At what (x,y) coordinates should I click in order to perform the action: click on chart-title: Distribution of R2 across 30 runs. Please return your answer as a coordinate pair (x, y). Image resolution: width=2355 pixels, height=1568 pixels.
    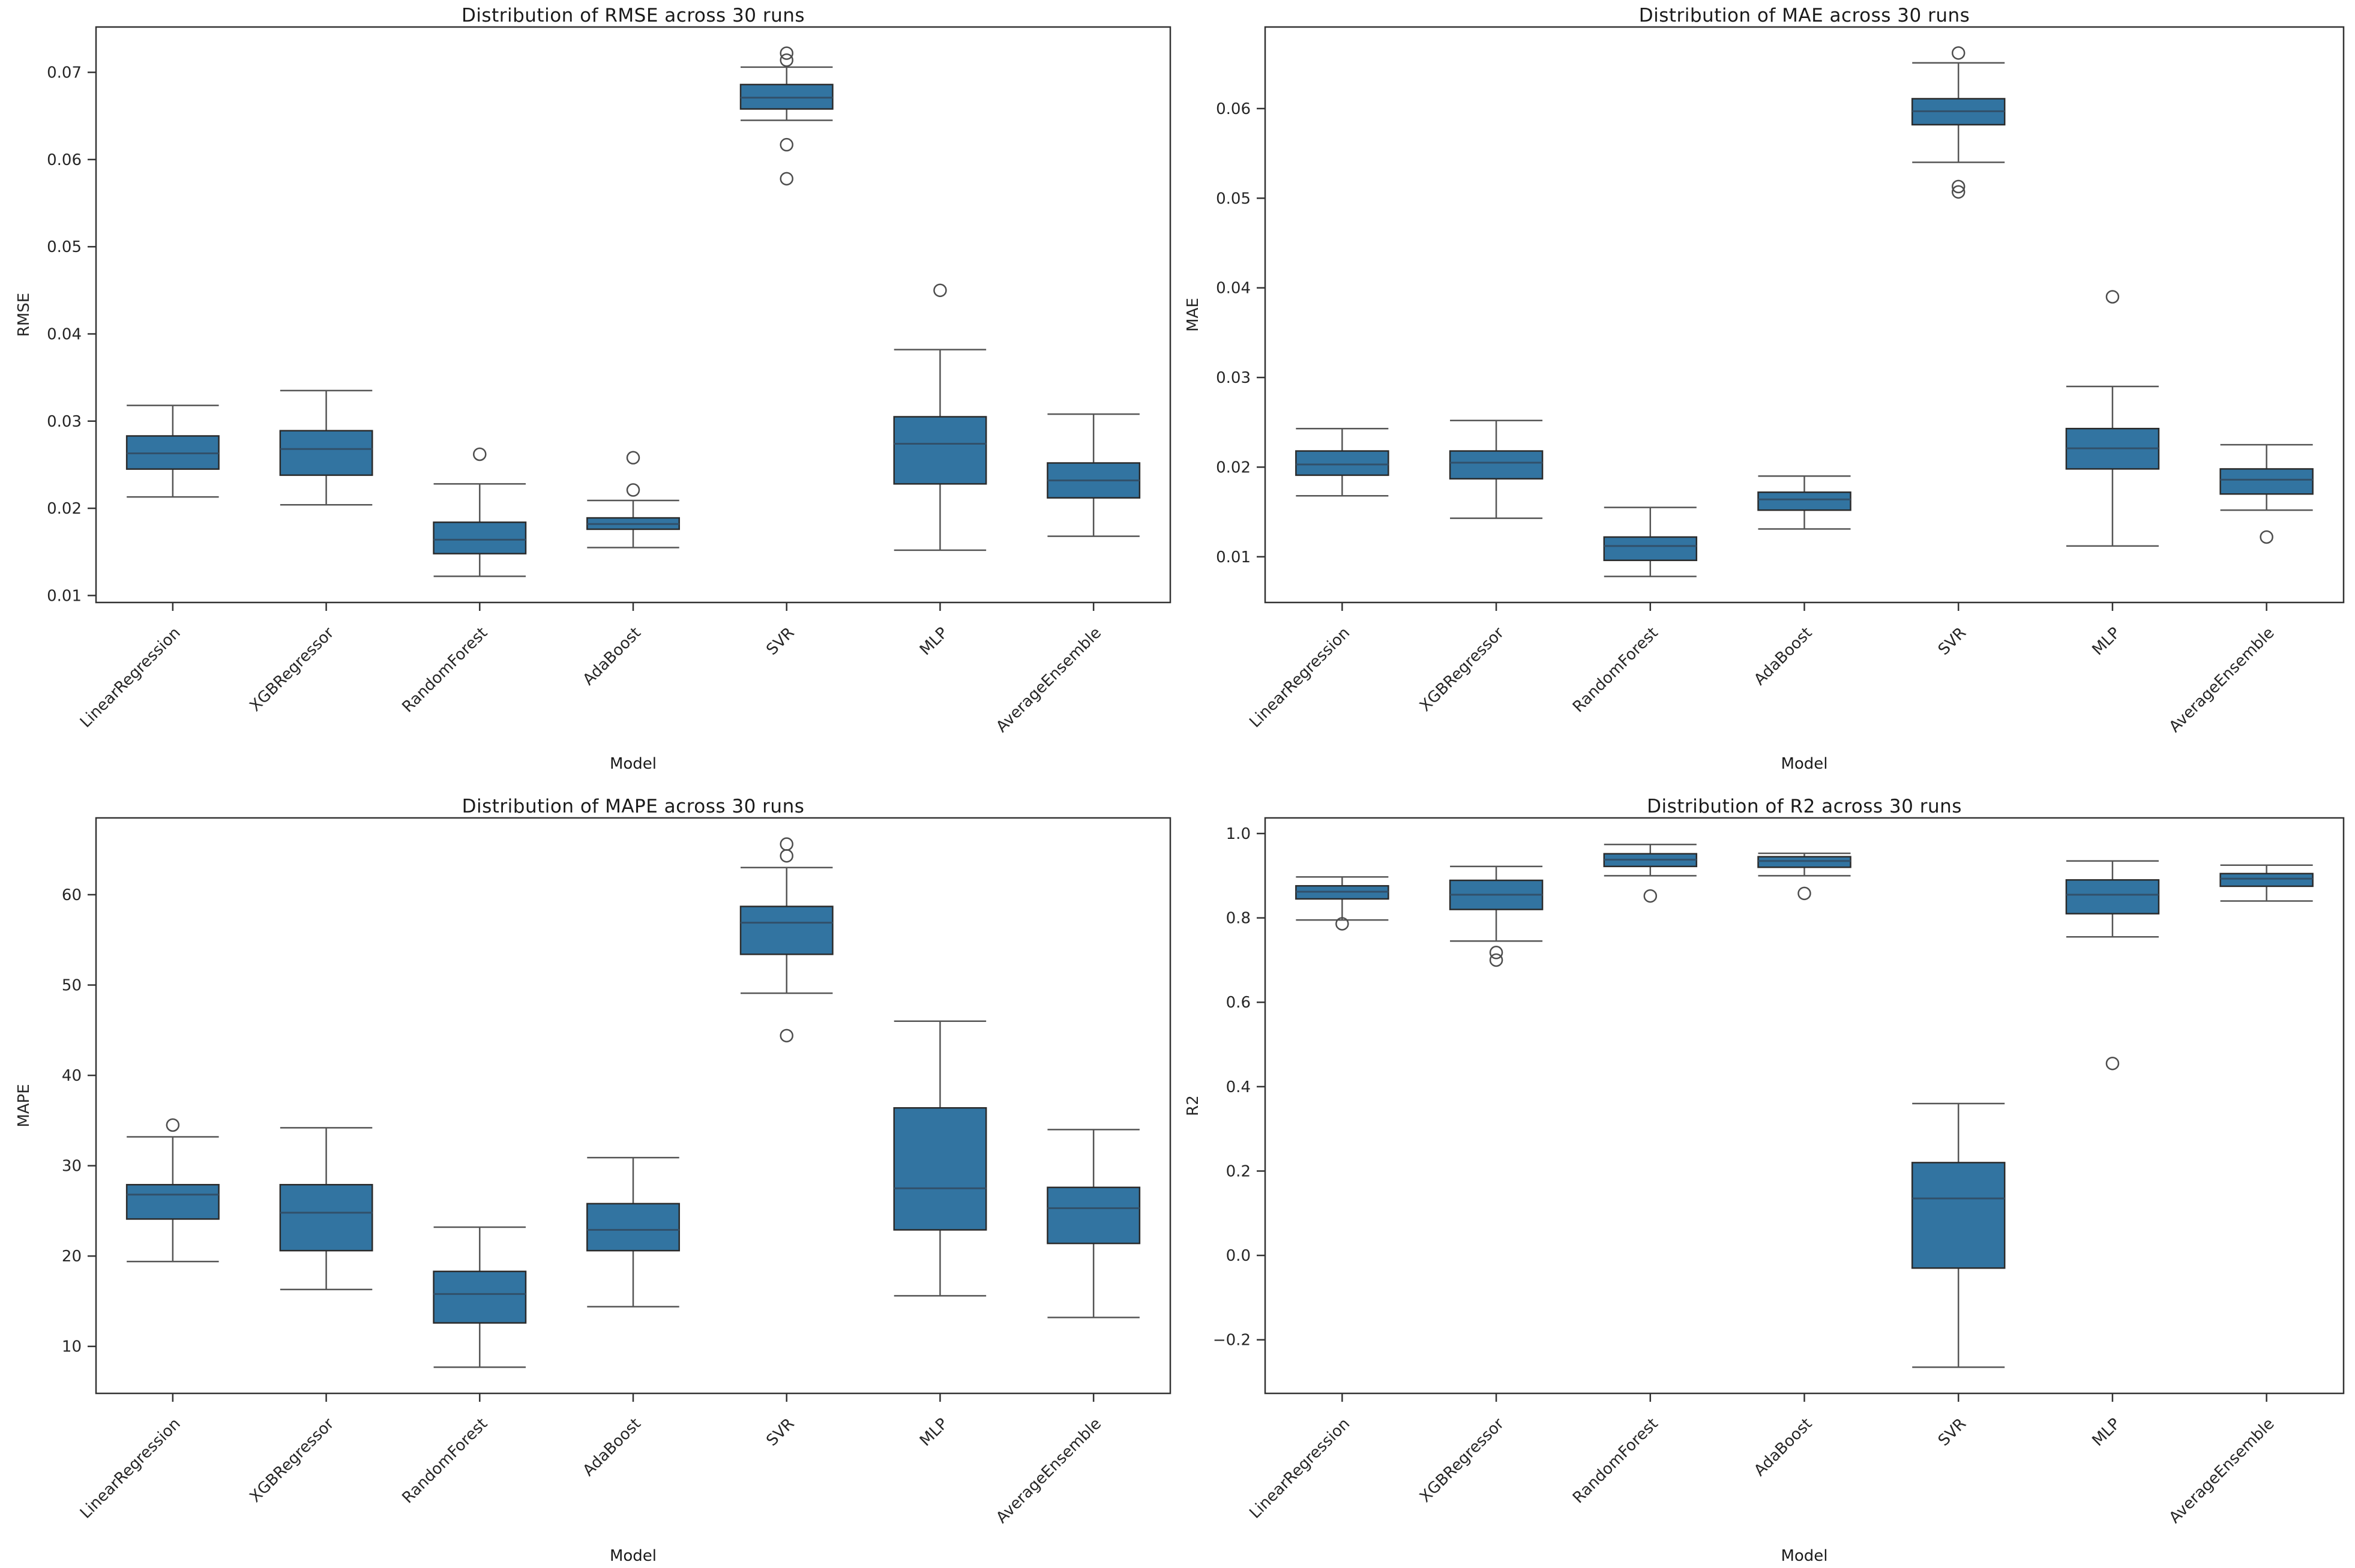
    Looking at the image, I should click on (1805, 806).